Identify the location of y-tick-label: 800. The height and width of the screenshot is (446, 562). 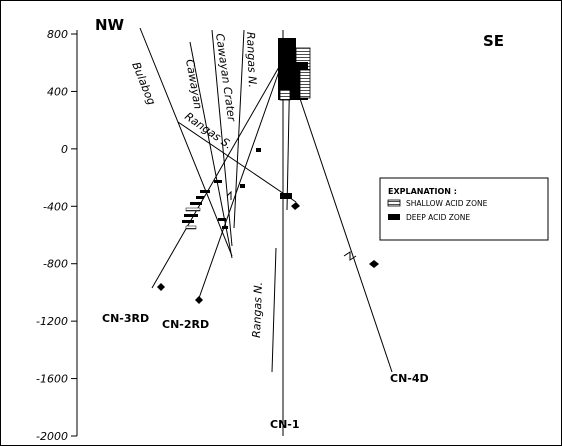
(57, 34).